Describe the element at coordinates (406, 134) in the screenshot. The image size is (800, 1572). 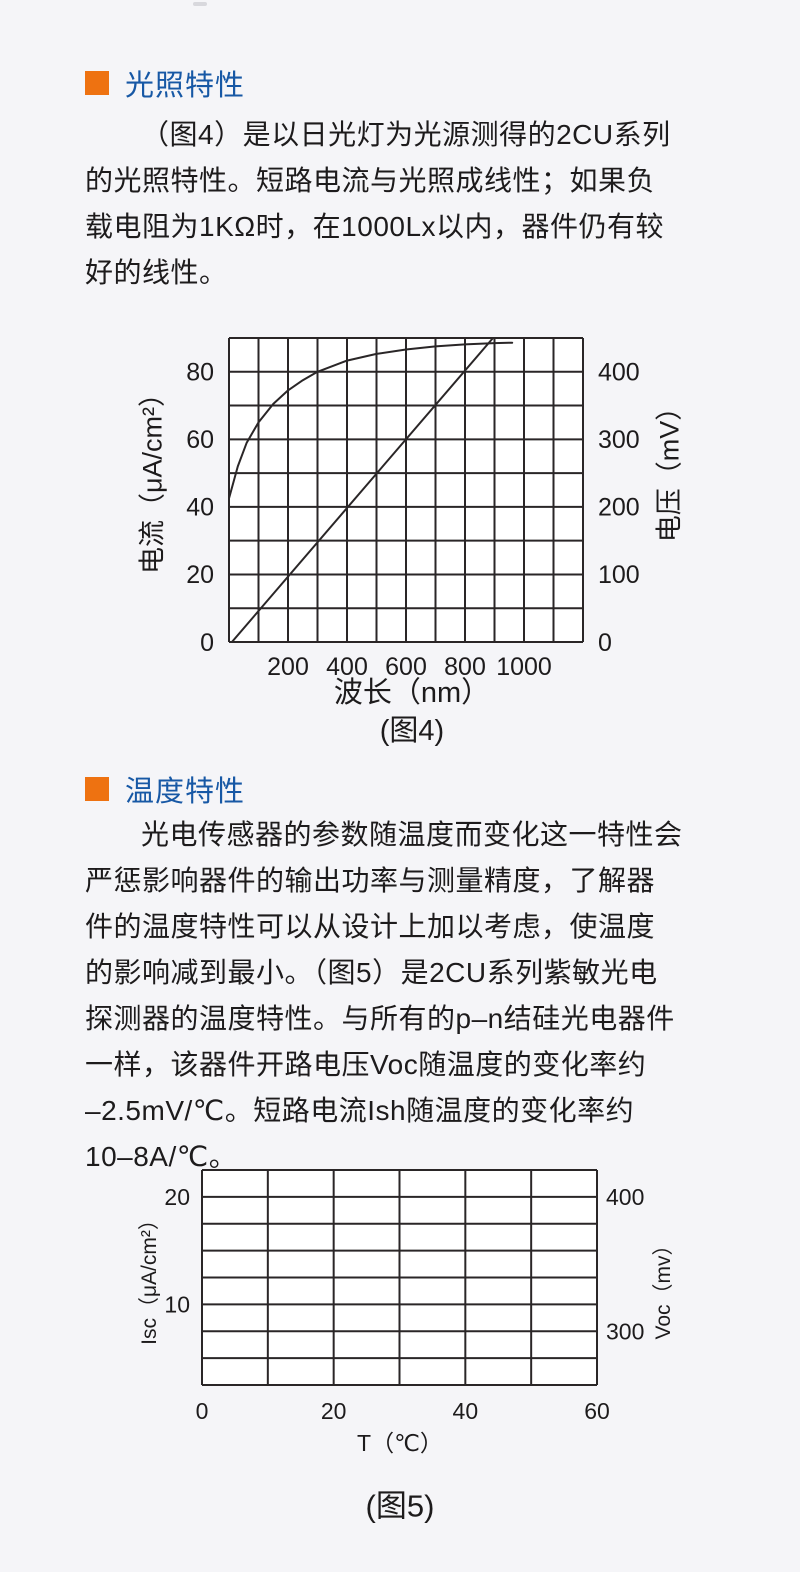
I see `paragraph-line: （图4）是以日光灯为光源测得的2CU系列` at that location.